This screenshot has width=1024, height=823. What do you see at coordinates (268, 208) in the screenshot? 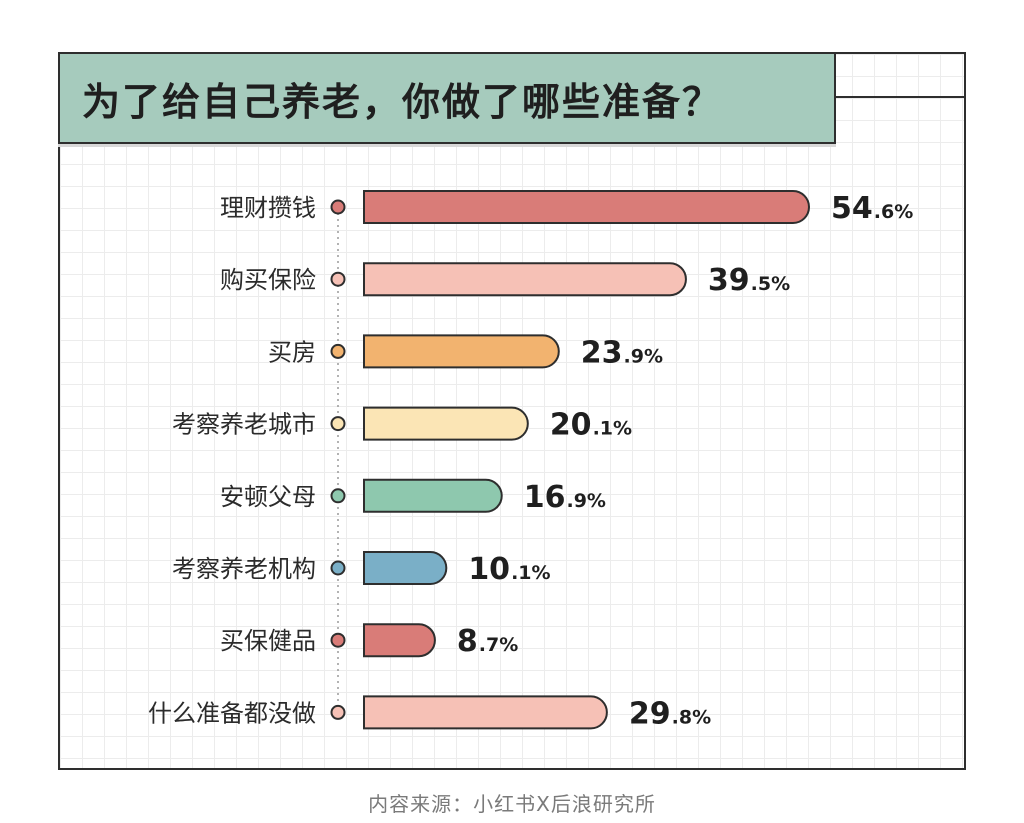
I see `category-label: 理财攒钱` at bounding box center [268, 208].